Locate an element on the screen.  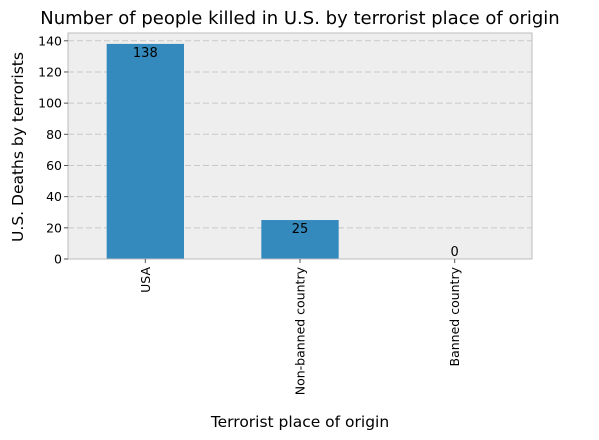
x-axis-label: Terrorist place of origin is located at coordinates (299, 422).